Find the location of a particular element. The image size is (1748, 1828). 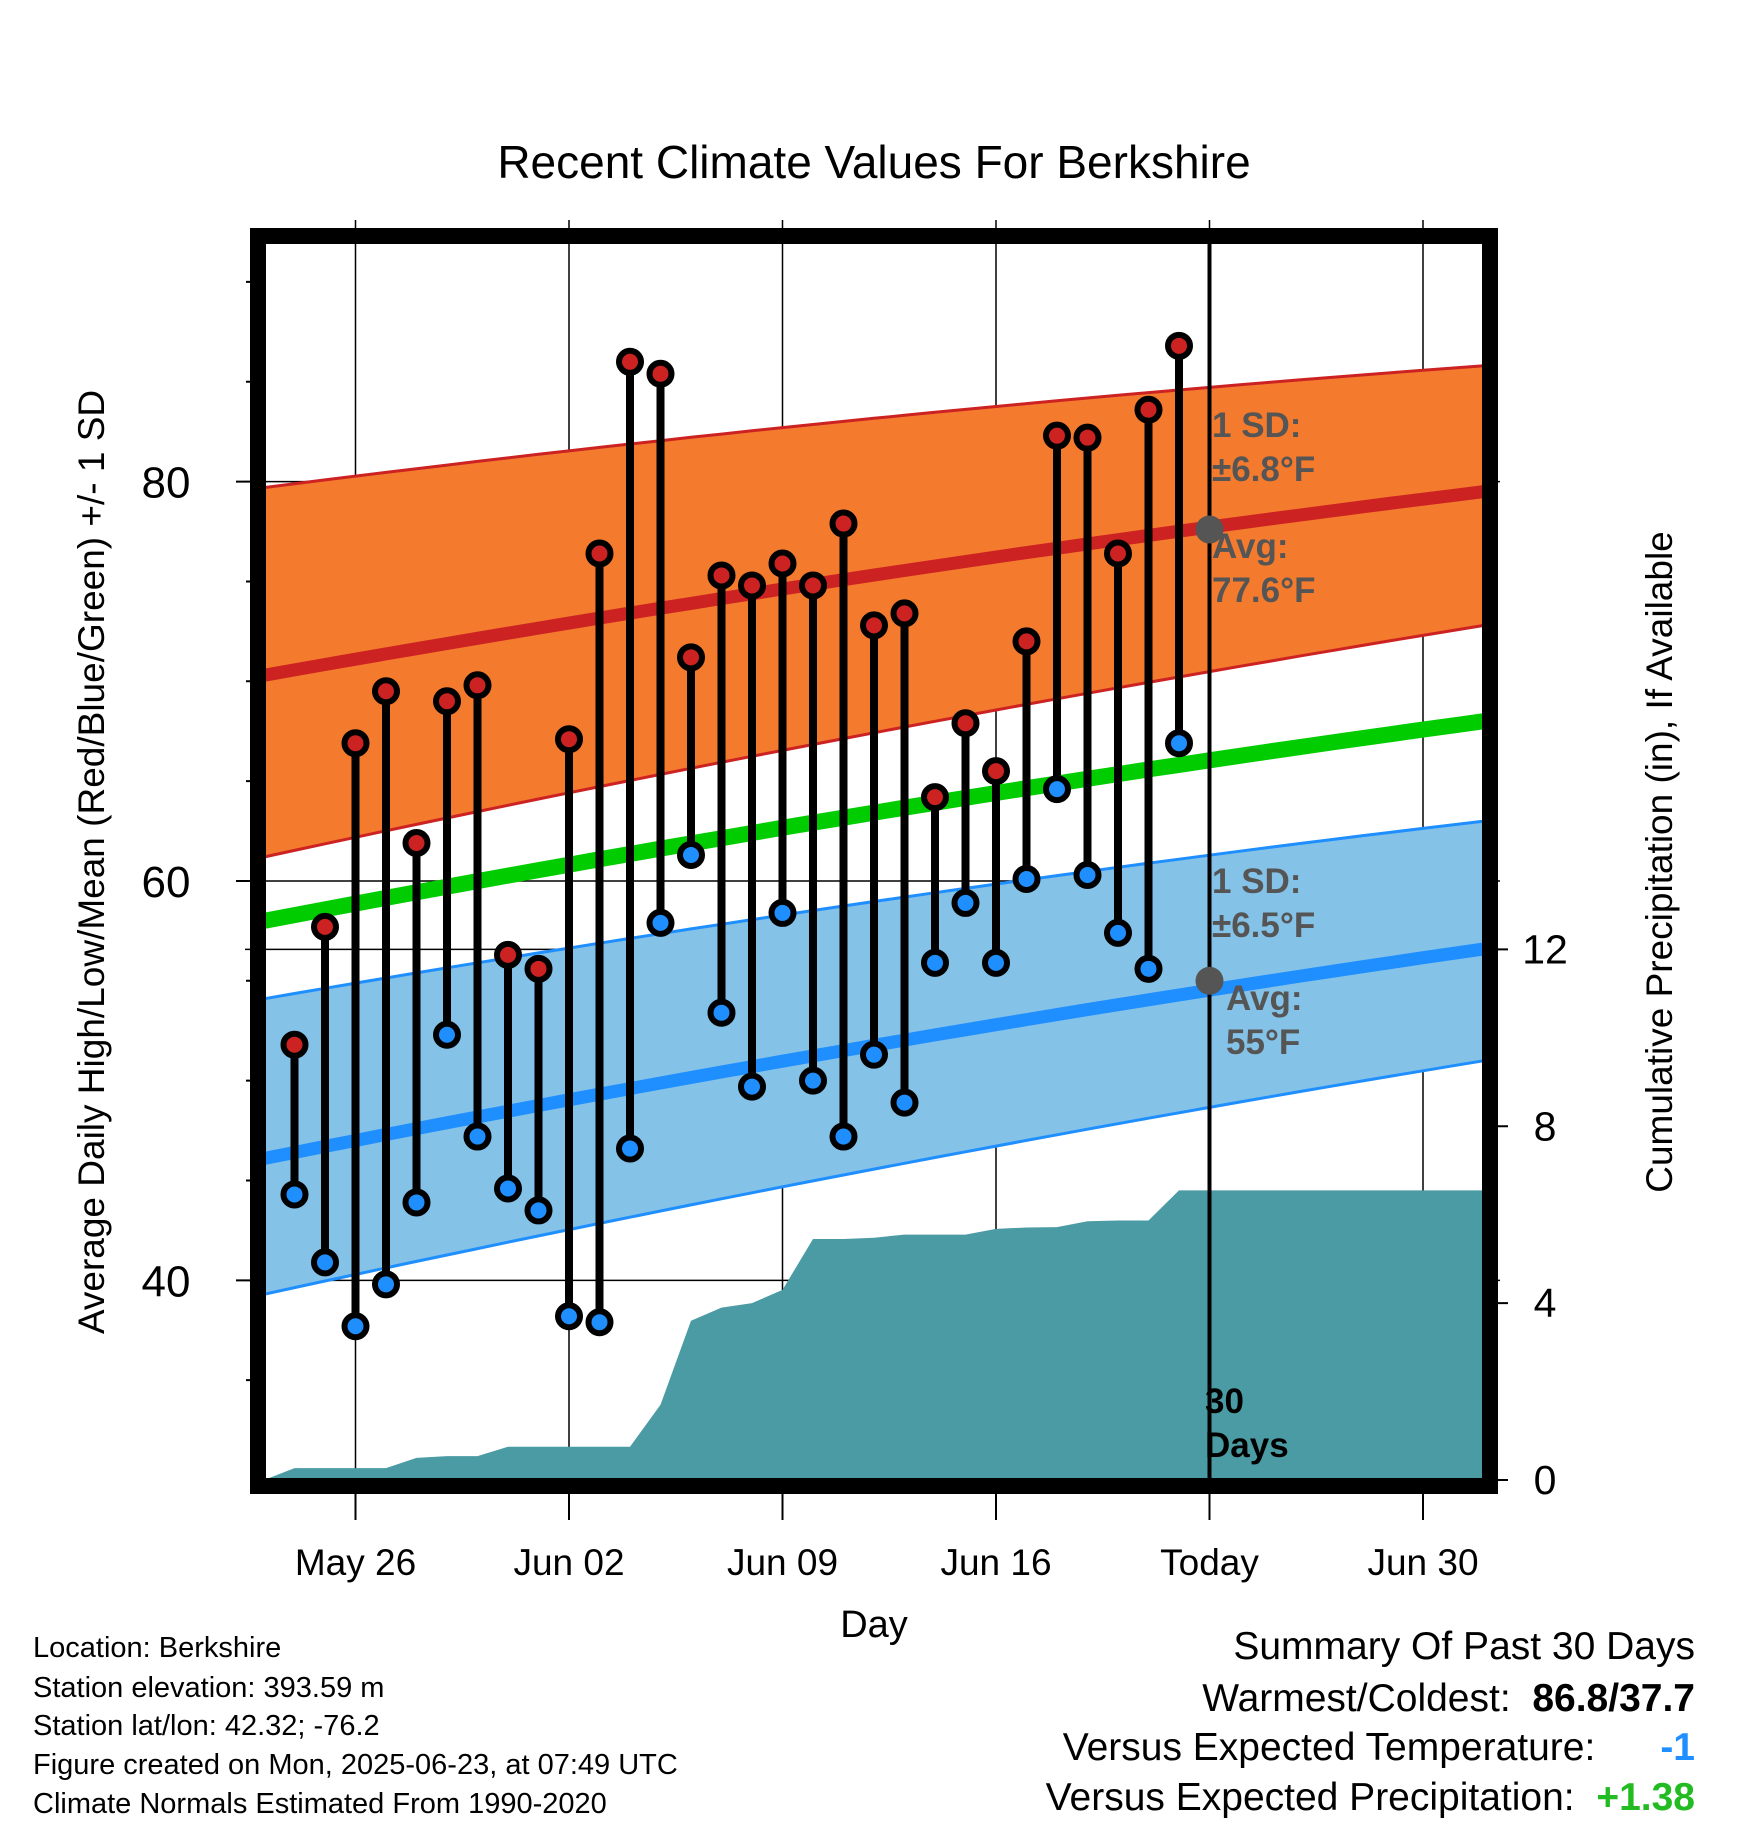

x-tick-label: Jun 16 is located at coordinates (995, 1562).